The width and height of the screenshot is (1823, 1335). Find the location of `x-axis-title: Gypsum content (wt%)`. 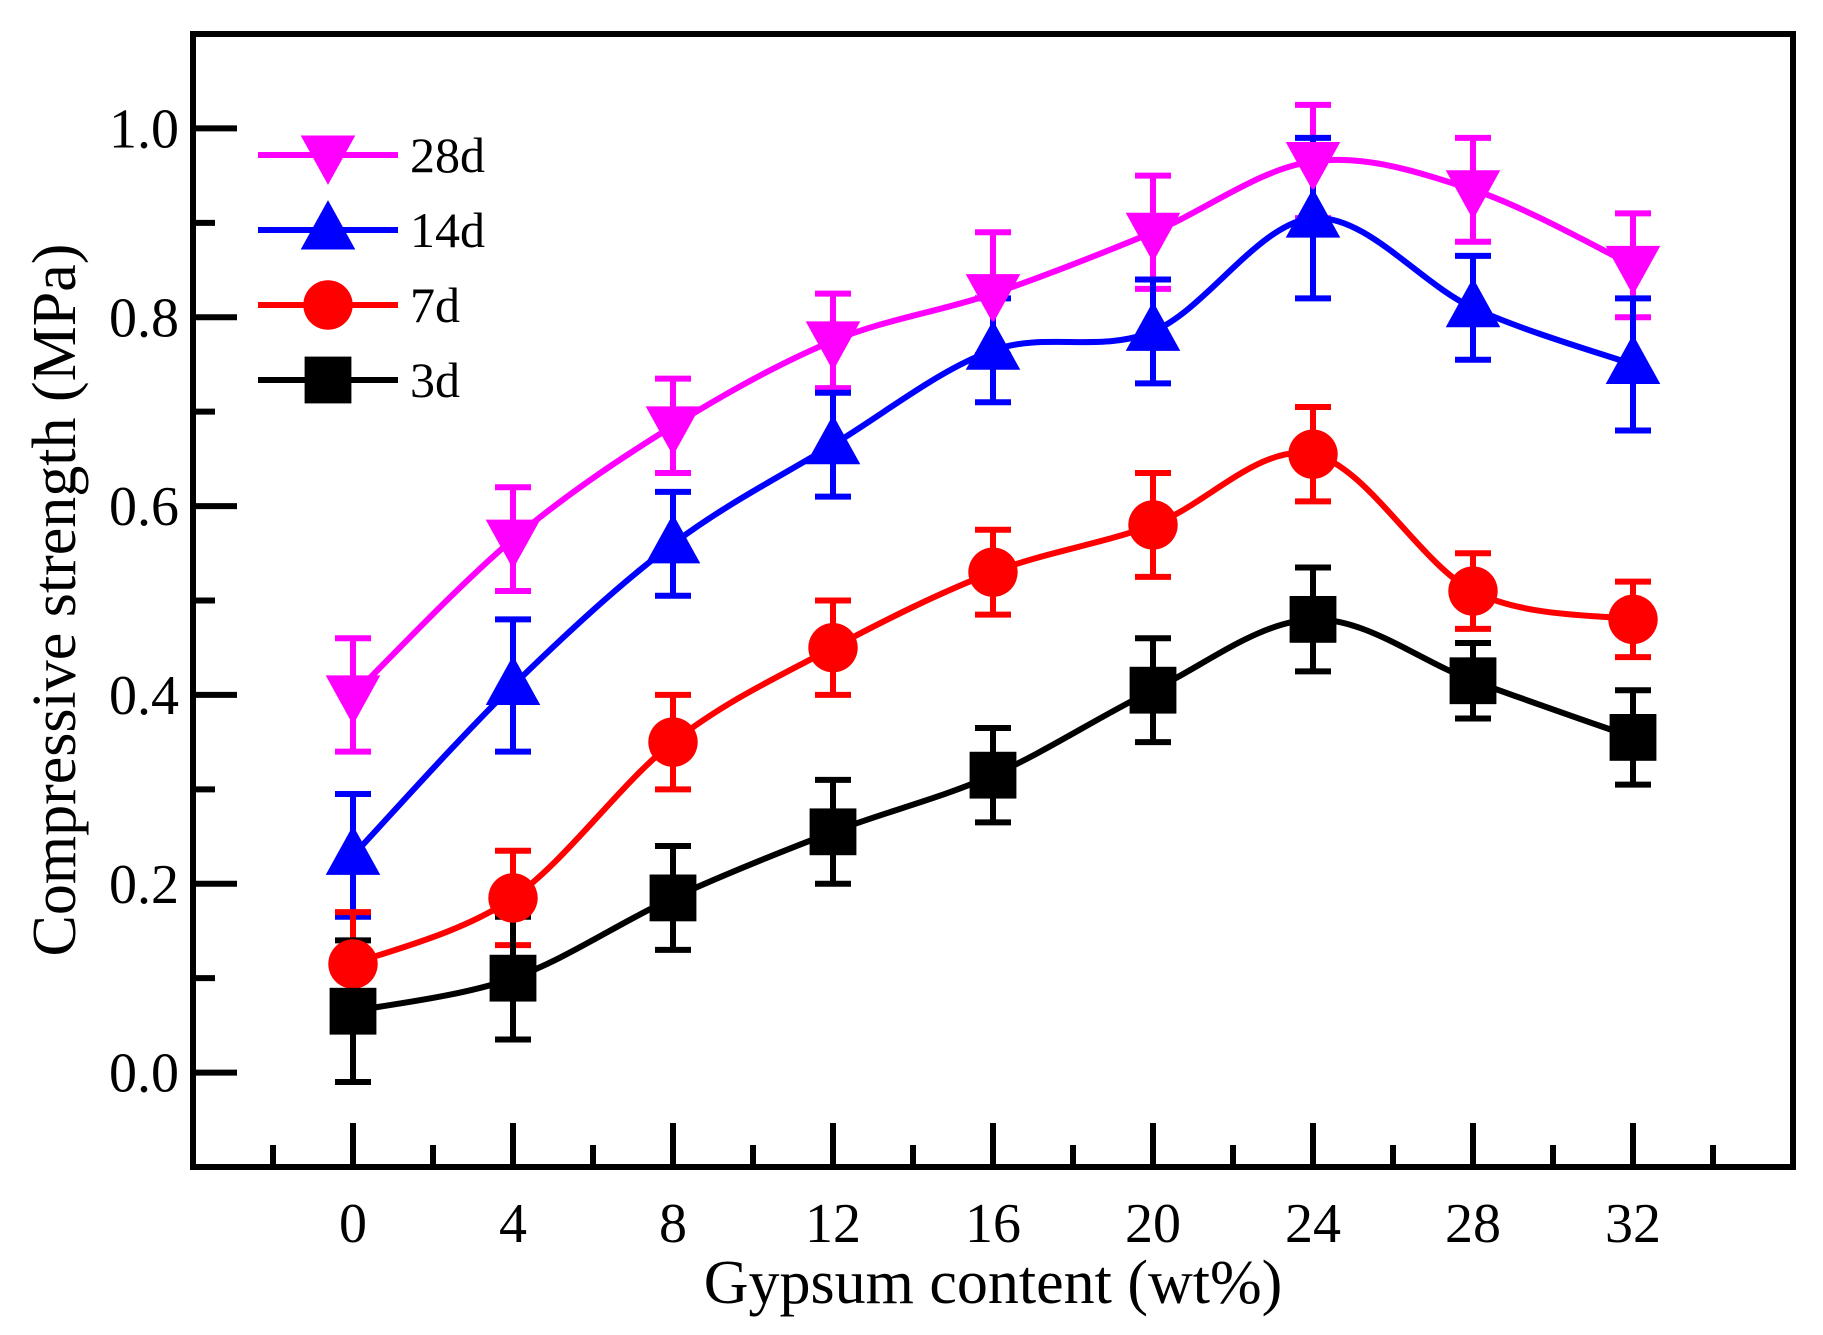

x-axis-title: Gypsum content (wt%) is located at coordinates (993, 1283).